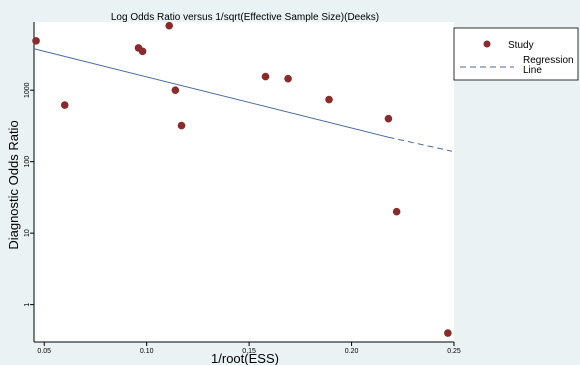  Describe the element at coordinates (352, 351) in the screenshot. I see `x-tick-label: 0.20` at that location.